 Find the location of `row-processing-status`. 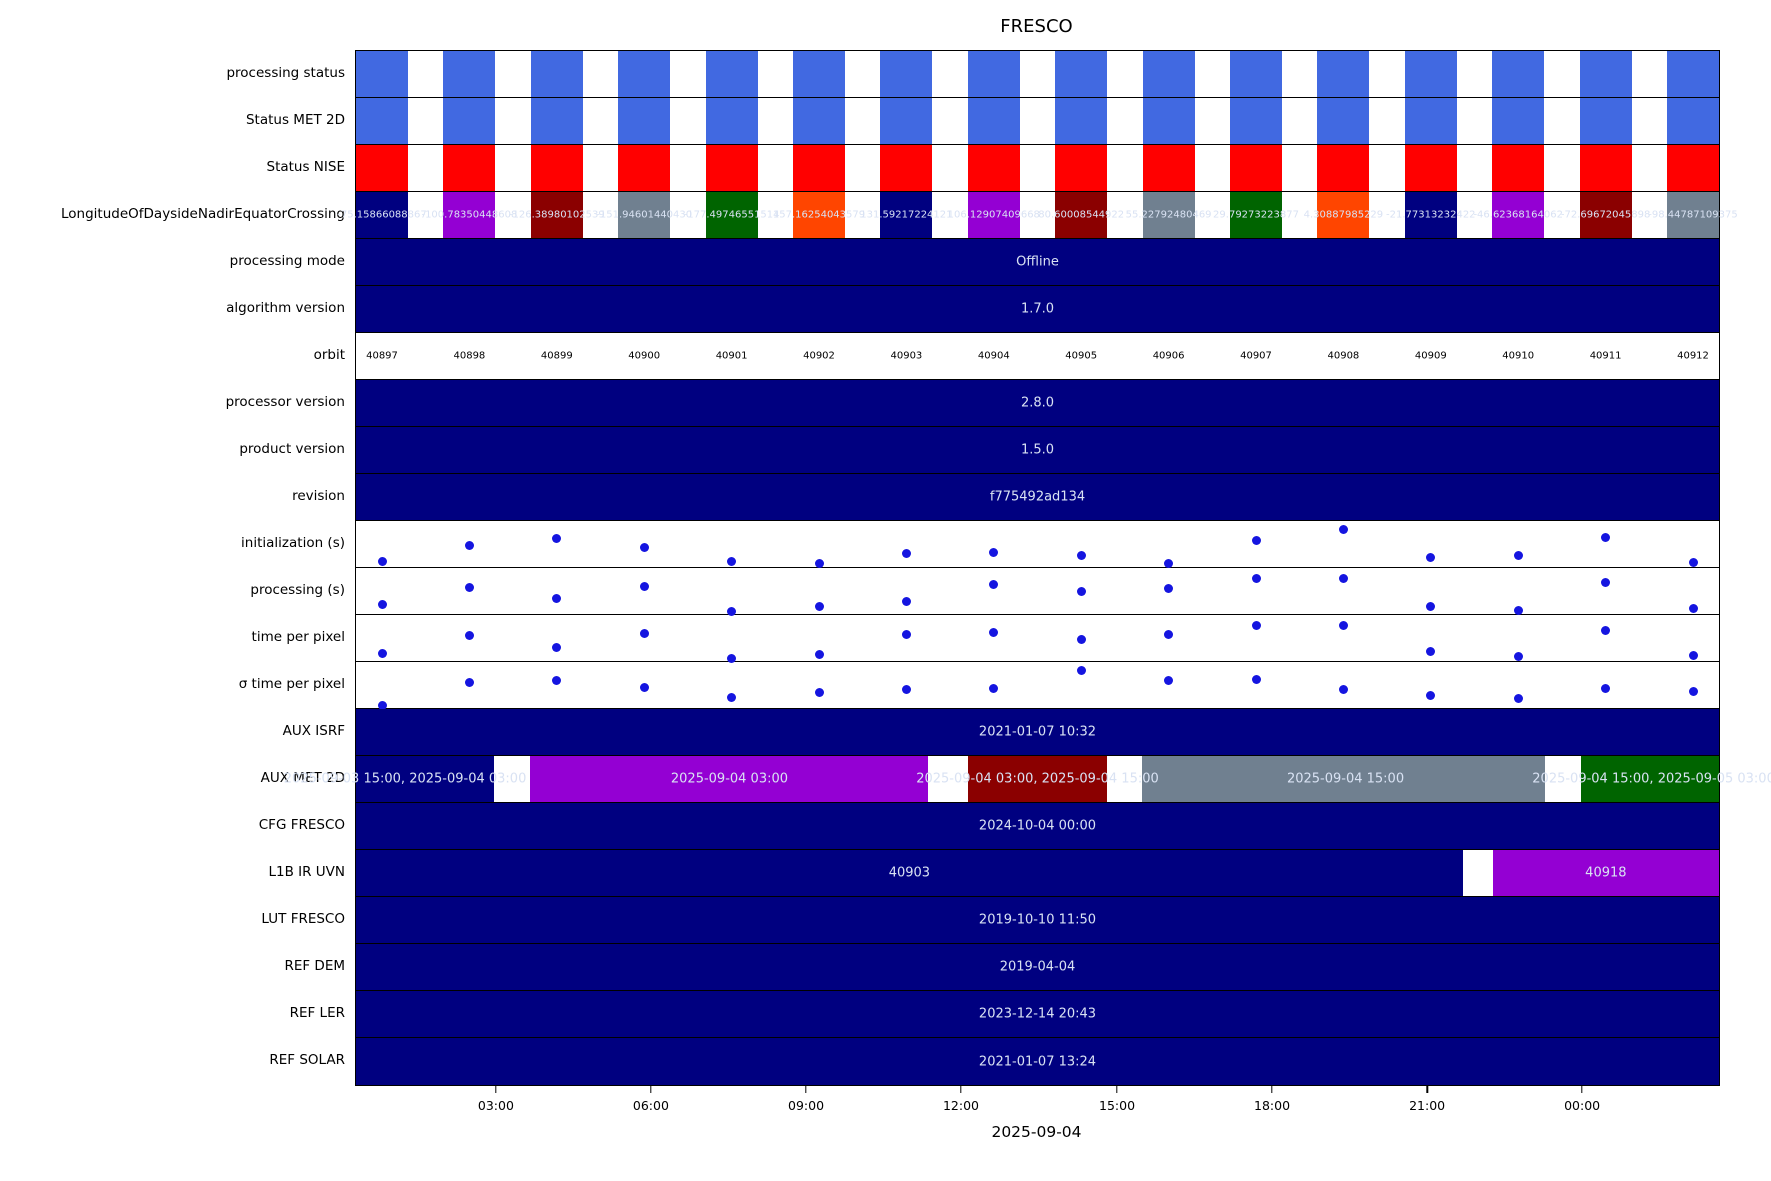

row-processing-status is located at coordinates (1037, 74).